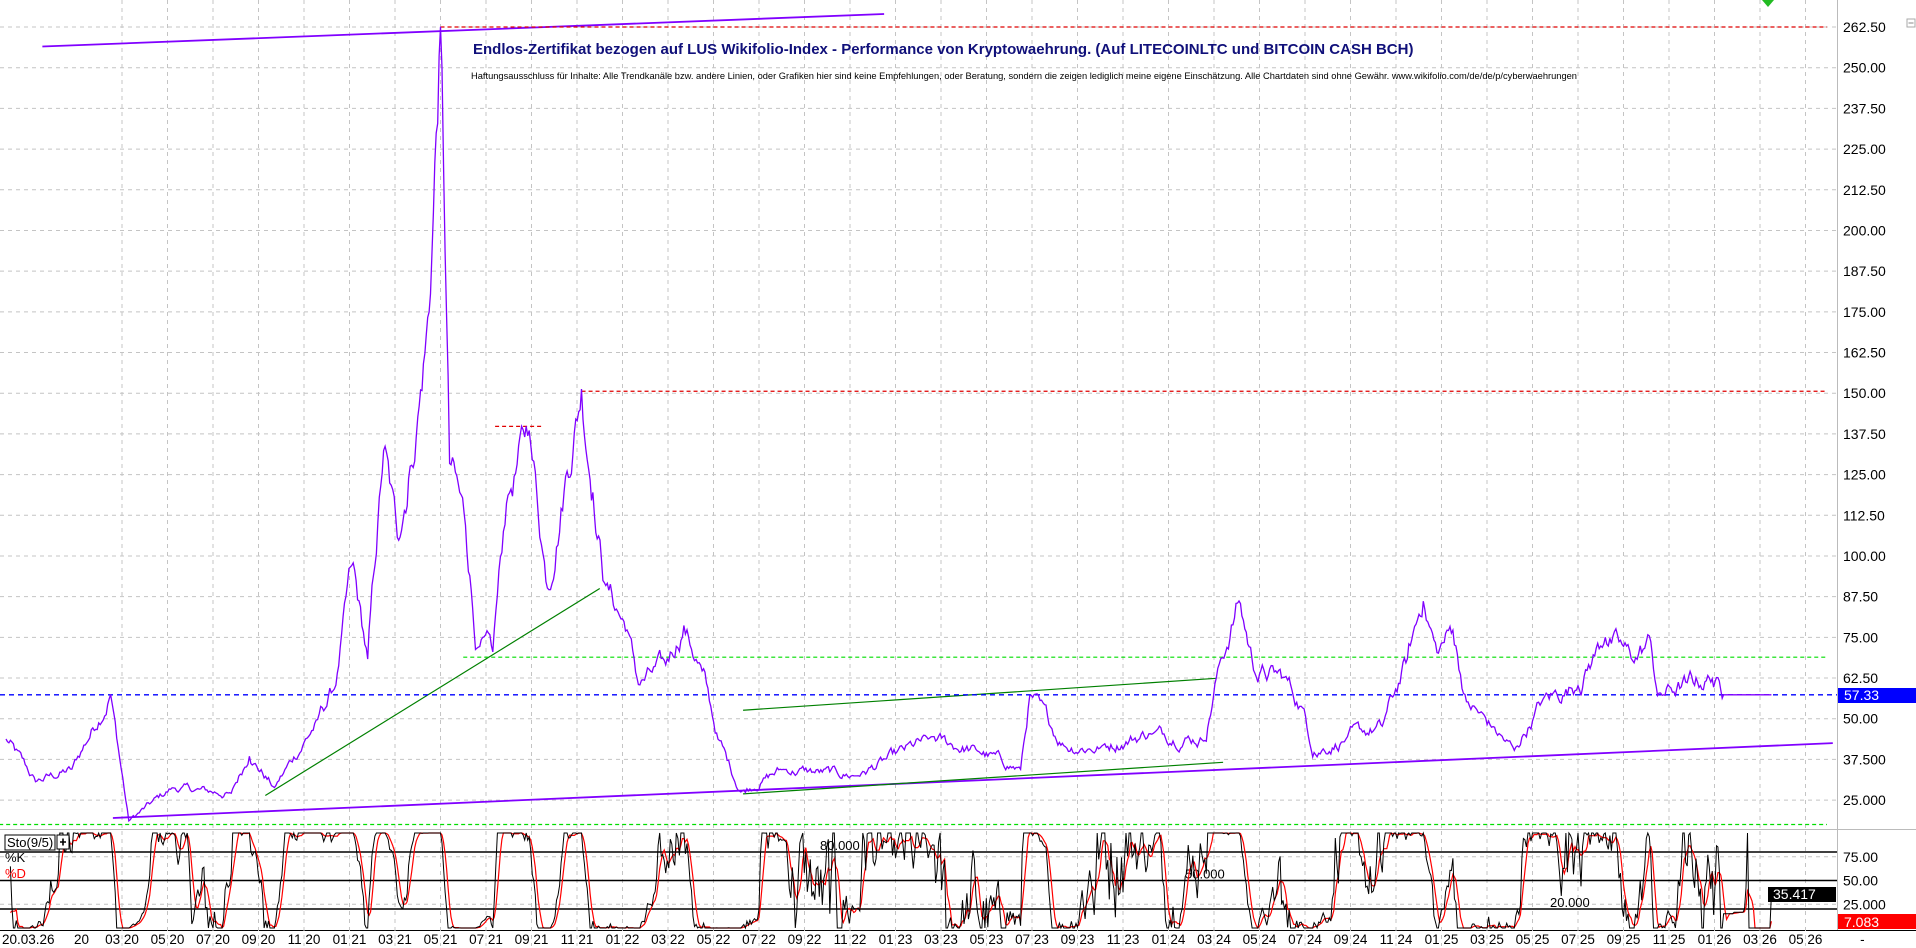 The image size is (1916, 948). What do you see at coordinates (1578, 939) in the screenshot?
I see `x-tick-label: 07 25` at bounding box center [1578, 939].